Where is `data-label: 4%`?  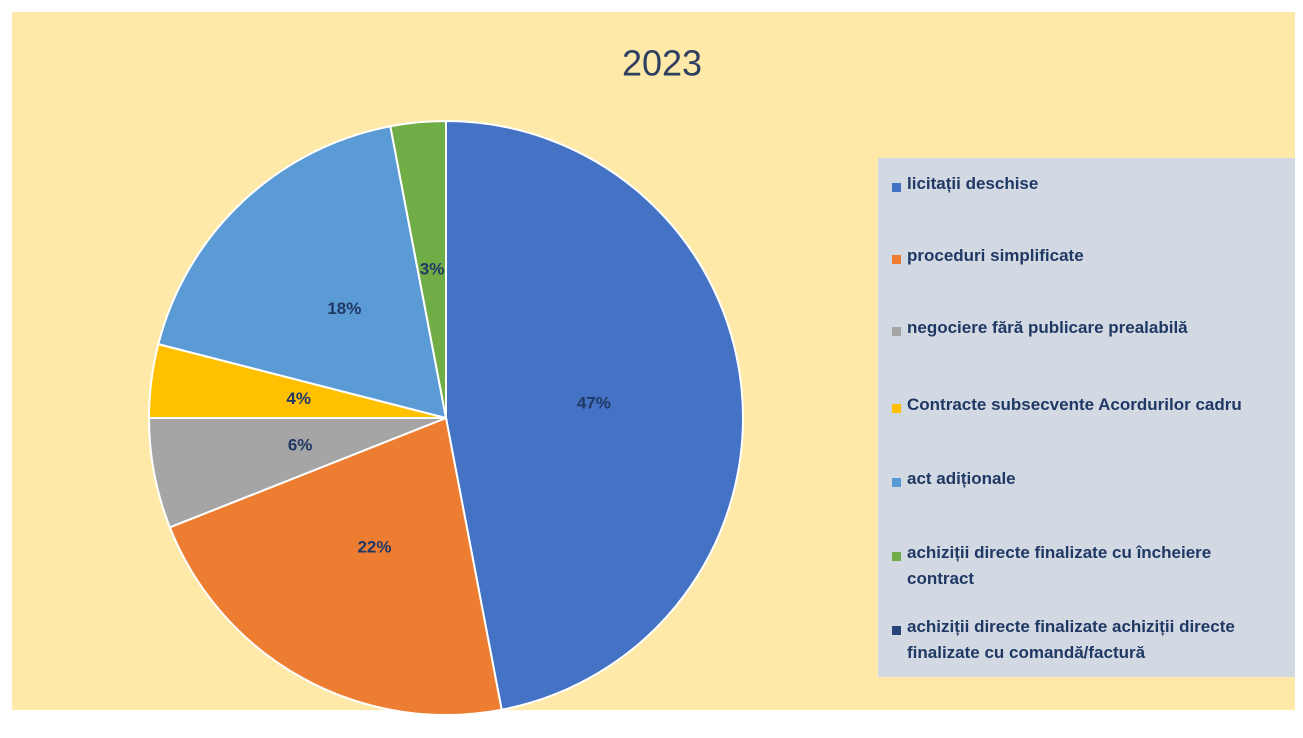
data-label: 4% is located at coordinates (298, 398).